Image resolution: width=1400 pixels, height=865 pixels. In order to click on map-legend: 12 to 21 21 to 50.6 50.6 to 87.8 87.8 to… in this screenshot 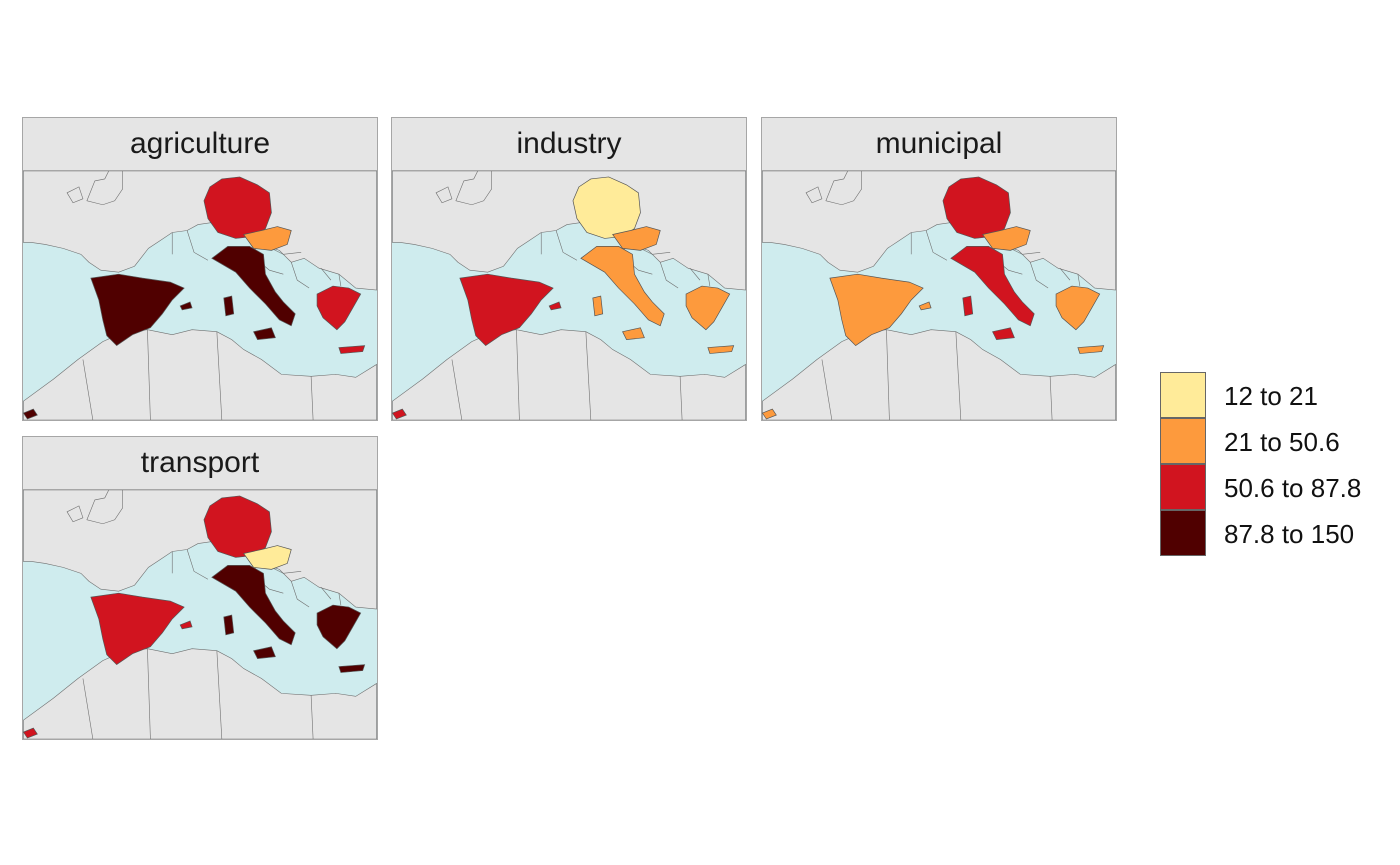, I will do `click(1275, 464)`.